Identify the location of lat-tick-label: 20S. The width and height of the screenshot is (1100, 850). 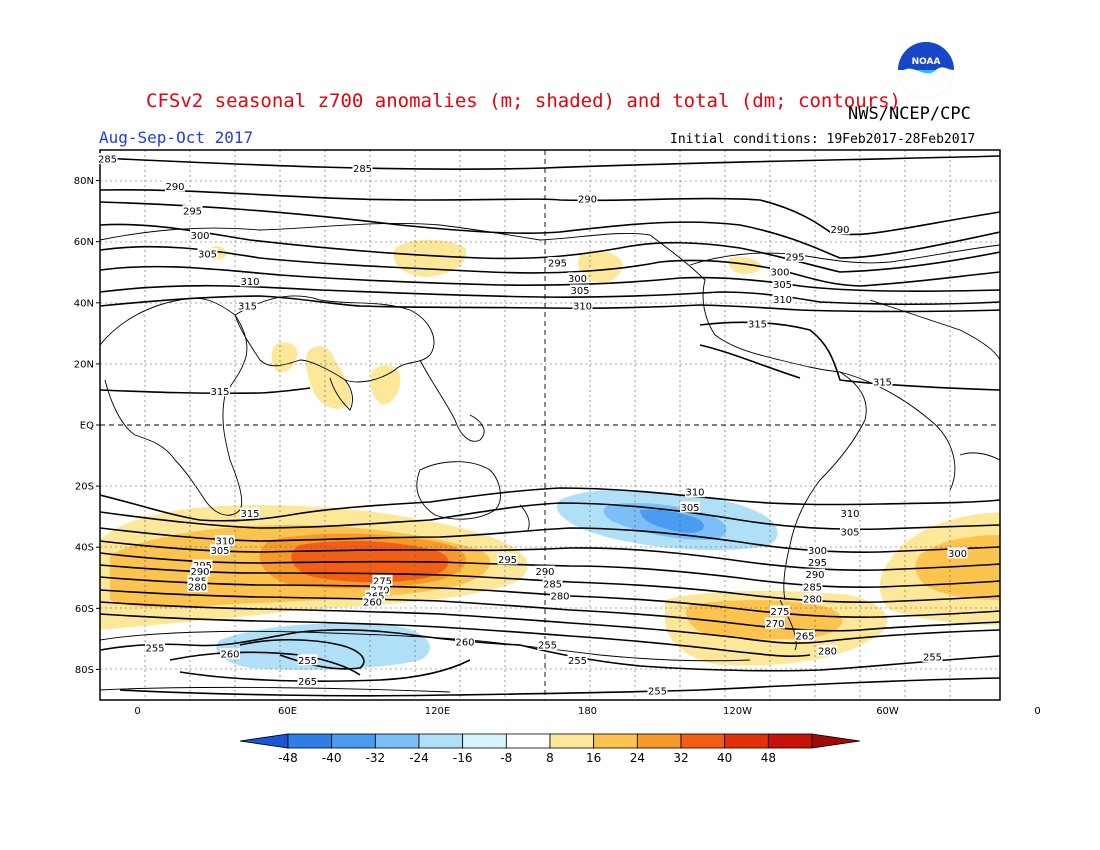
(84, 487).